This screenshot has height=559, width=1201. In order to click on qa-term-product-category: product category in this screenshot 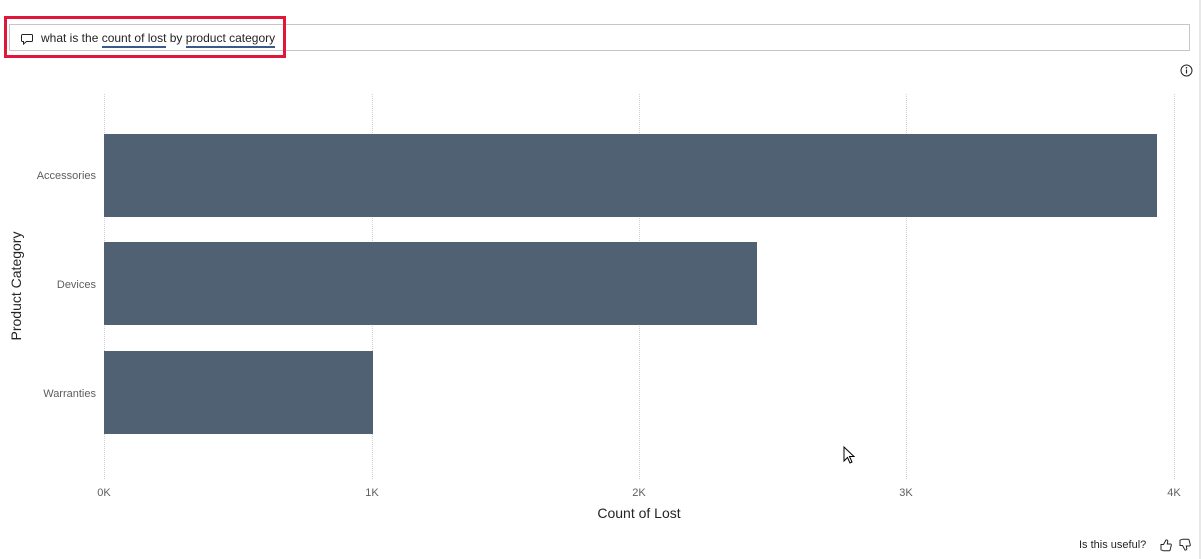, I will do `click(230, 39)`.